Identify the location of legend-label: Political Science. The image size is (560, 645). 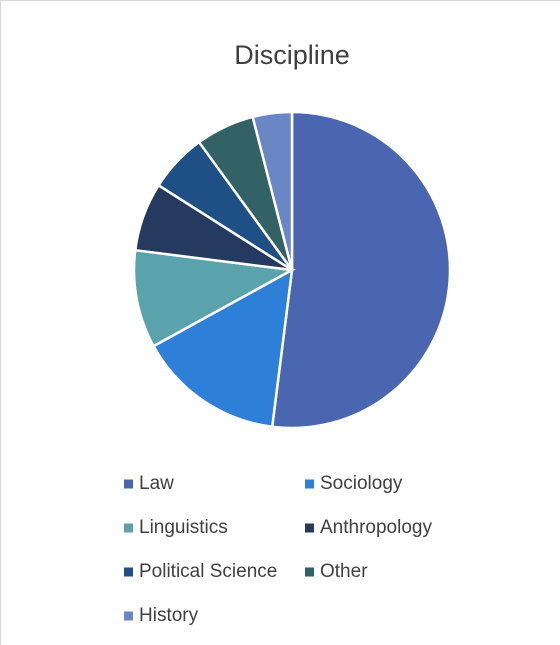
(208, 571).